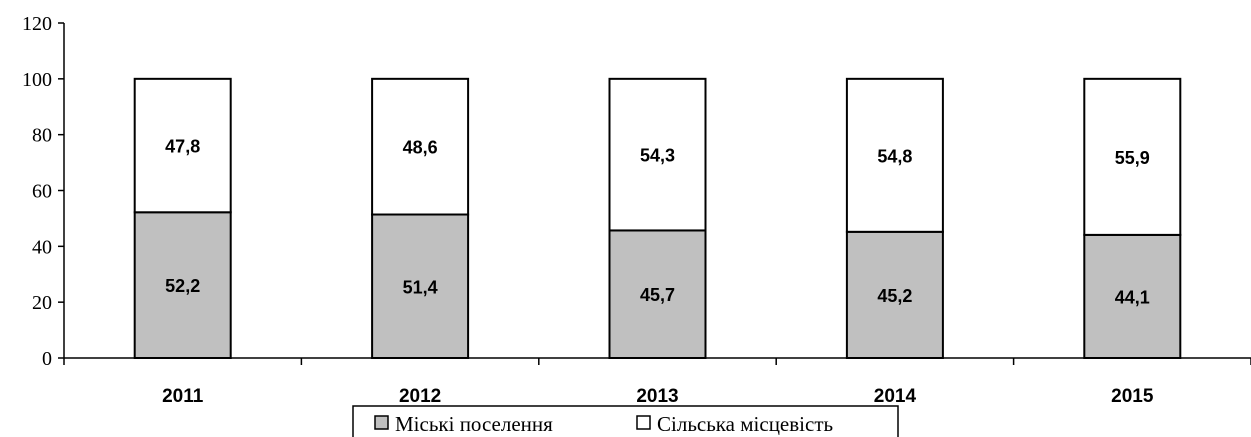 The width and height of the screenshot is (1251, 437). I want to click on data-label: 54,8, so click(894, 156).